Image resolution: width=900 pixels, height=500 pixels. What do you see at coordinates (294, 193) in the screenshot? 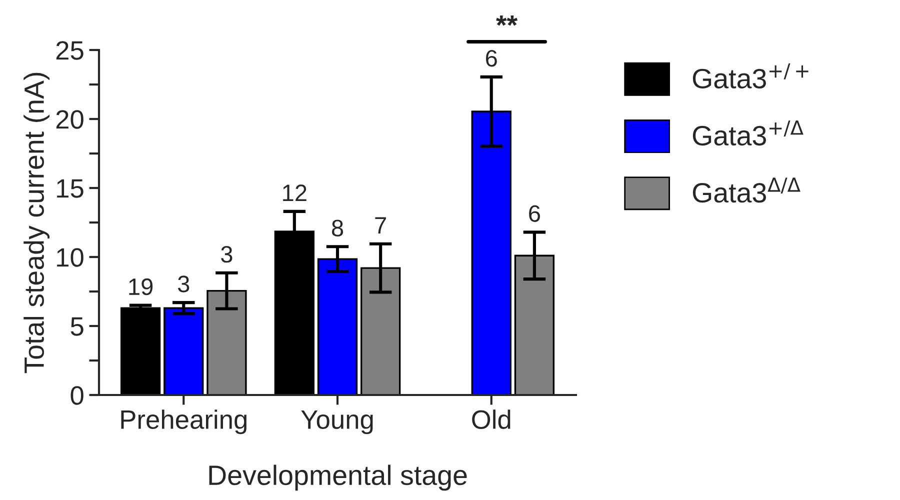
I see `annotation: 12` at bounding box center [294, 193].